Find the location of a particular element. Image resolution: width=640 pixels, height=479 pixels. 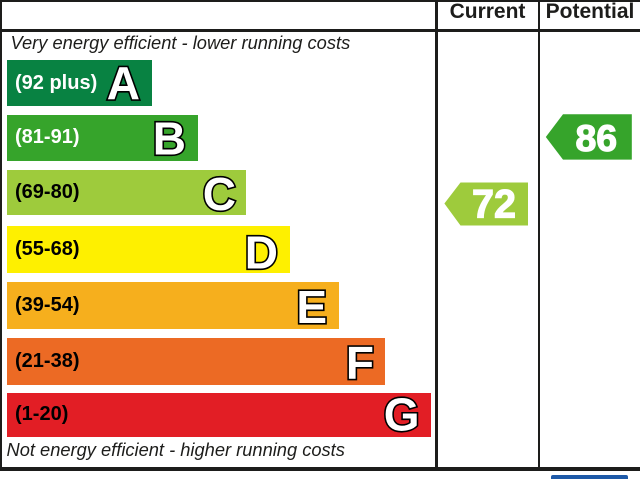

svg-text: D is located at coordinates (261, 252).